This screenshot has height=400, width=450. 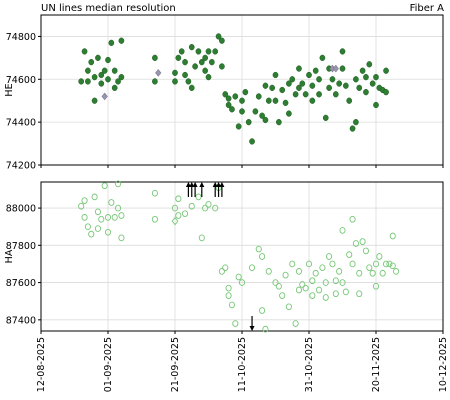 I want to click on x-tick-label: 11-10-2025, so click(x=242, y=364).